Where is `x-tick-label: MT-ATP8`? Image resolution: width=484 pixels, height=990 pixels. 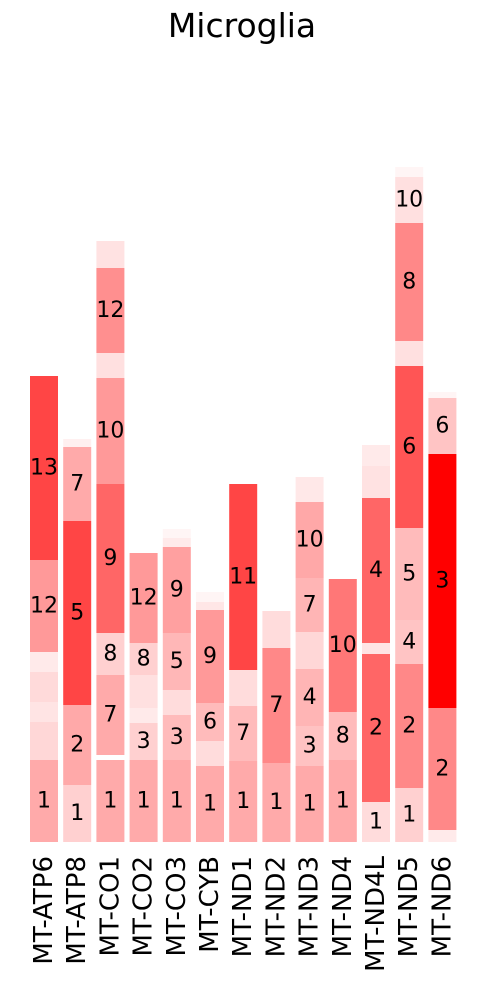
x-tick-label: MT-ATP8 is located at coordinates (77, 910).